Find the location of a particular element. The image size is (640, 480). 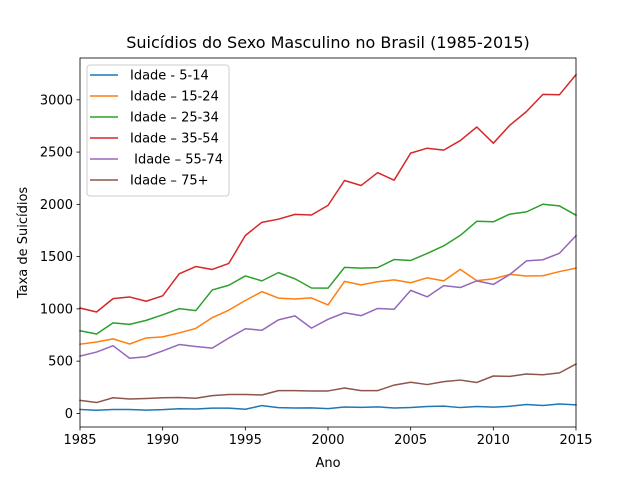

y-tick-label: 3000 is located at coordinates (56, 100).